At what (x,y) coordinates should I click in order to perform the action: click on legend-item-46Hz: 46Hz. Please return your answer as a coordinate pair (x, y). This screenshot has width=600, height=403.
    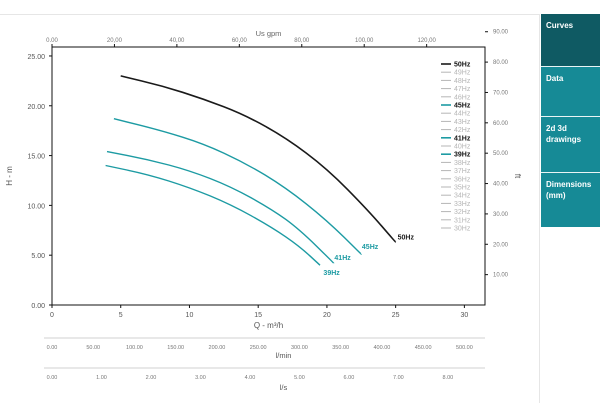
    Looking at the image, I should click on (462, 97).